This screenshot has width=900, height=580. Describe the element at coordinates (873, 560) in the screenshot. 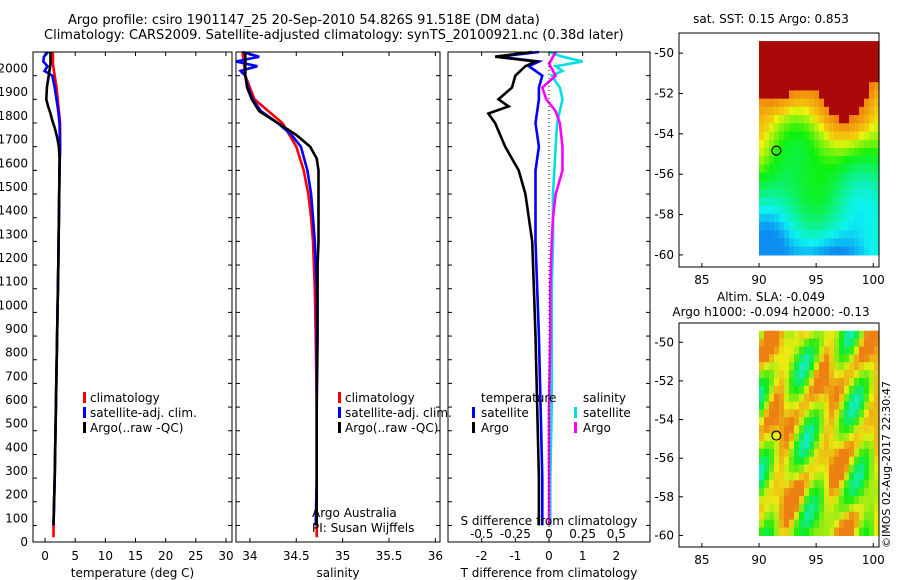

I see `sla-map-xtick-label-3: 100` at that location.